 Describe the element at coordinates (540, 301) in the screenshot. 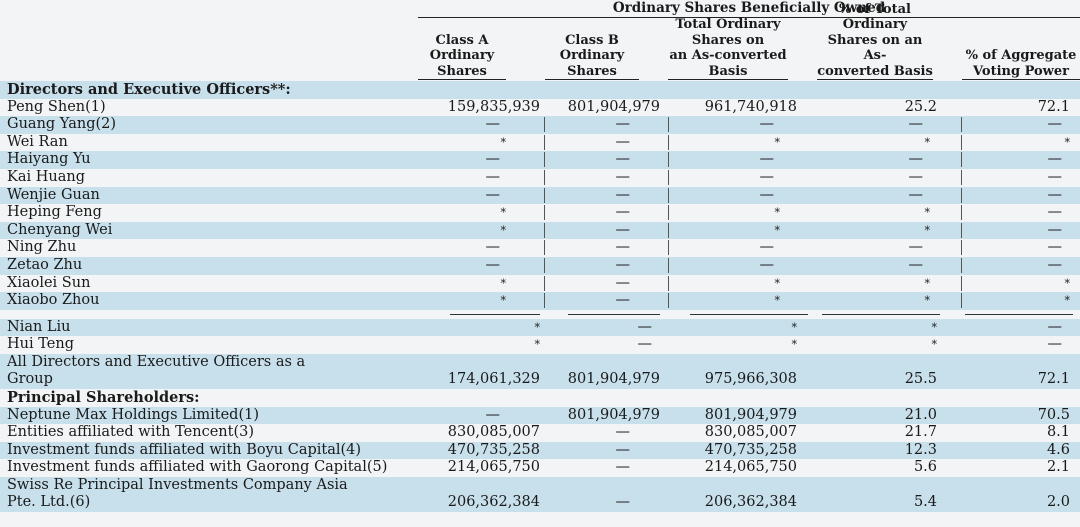

I see `table-row: Xiaobo Zhou * — * * *` at that location.